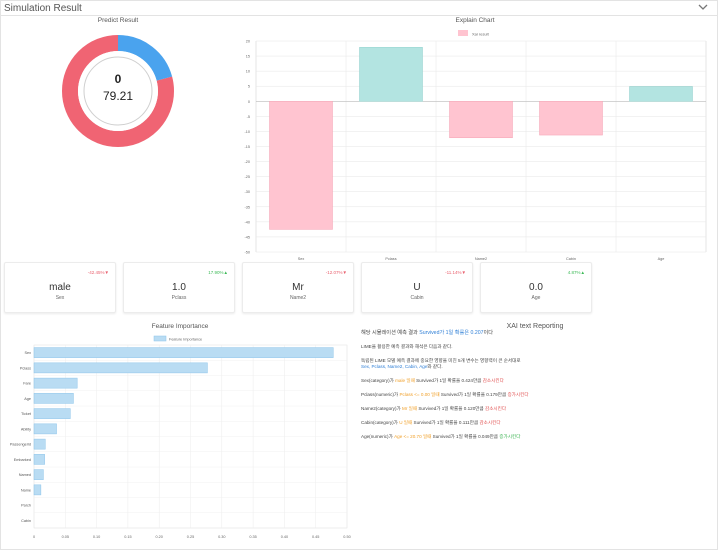 This screenshot has height=550, width=718. Describe the element at coordinates (25, 368) in the screenshot. I see `fi-ytick: Pclass` at that location.